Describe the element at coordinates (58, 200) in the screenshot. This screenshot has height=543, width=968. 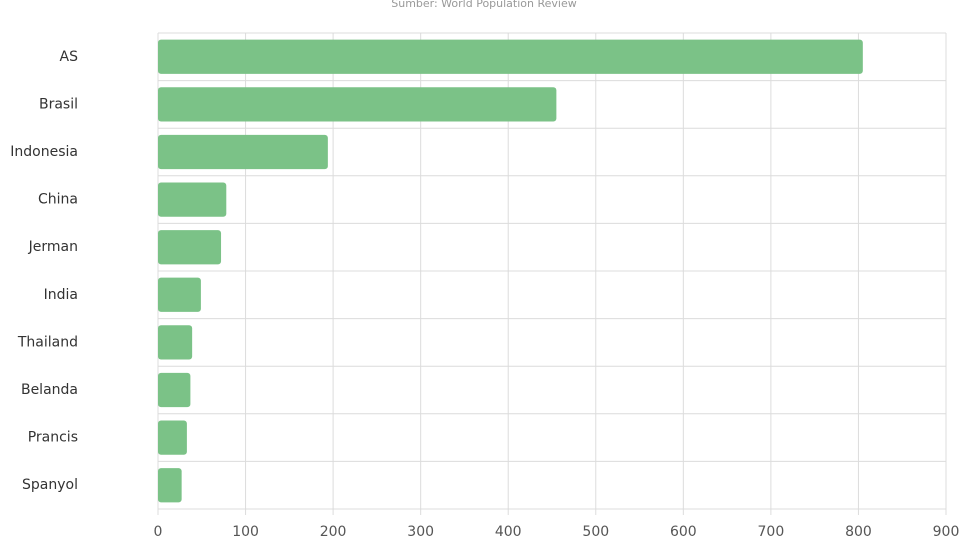
I see `y-tick-label: China` at that location.